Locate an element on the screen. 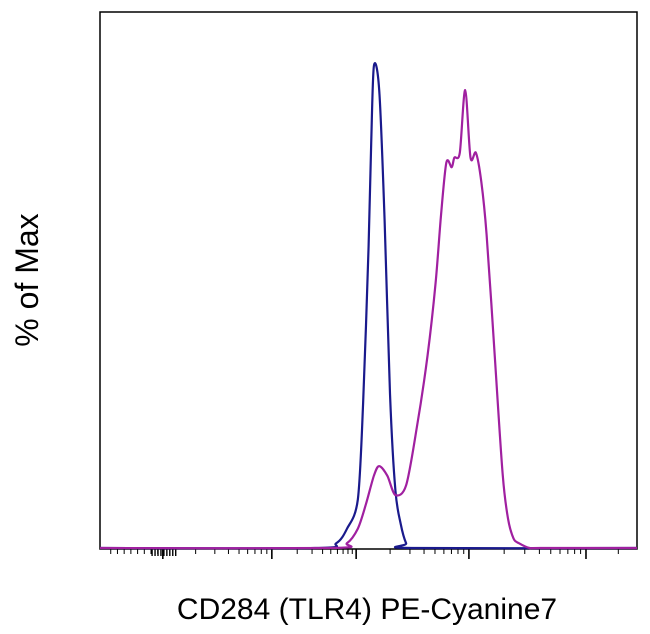  x-axis-ticks is located at coordinates (364, 554).